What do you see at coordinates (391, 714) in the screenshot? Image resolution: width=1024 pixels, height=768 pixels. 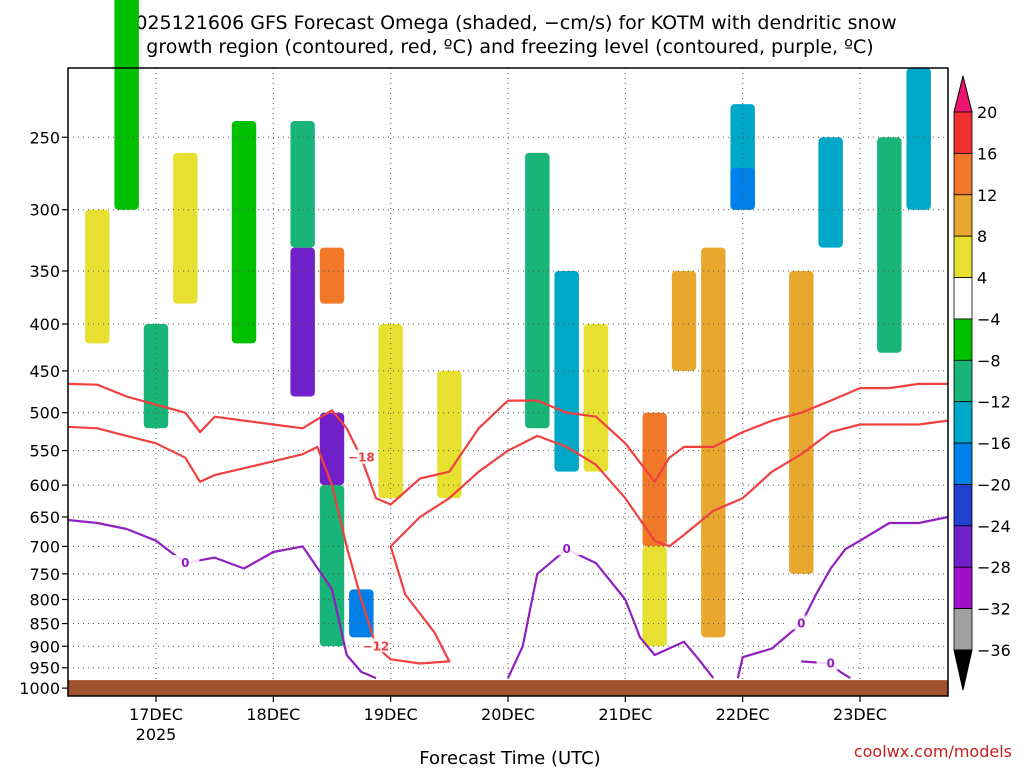 I see `x-tick-label: 19DEC` at bounding box center [391, 714].